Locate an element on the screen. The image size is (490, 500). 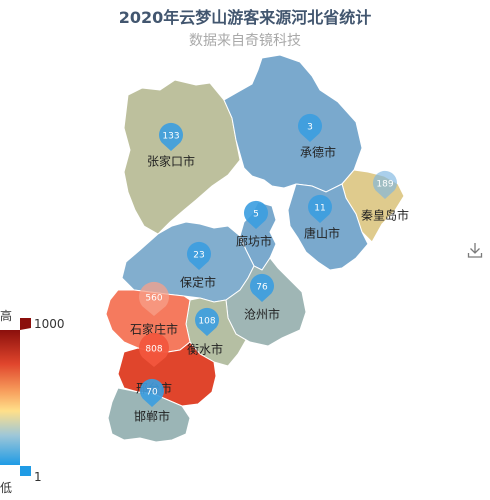
pin-value: 133 is located at coordinates (170, 137).